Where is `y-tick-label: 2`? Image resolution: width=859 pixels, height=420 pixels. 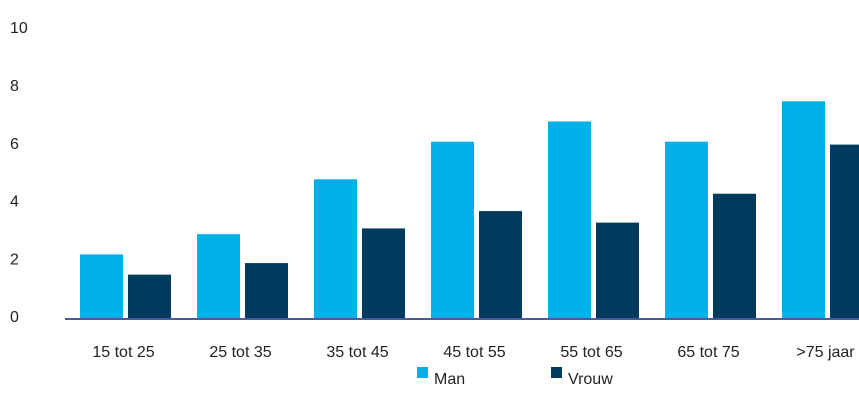
y-tick-label: 2 is located at coordinates (14, 259).